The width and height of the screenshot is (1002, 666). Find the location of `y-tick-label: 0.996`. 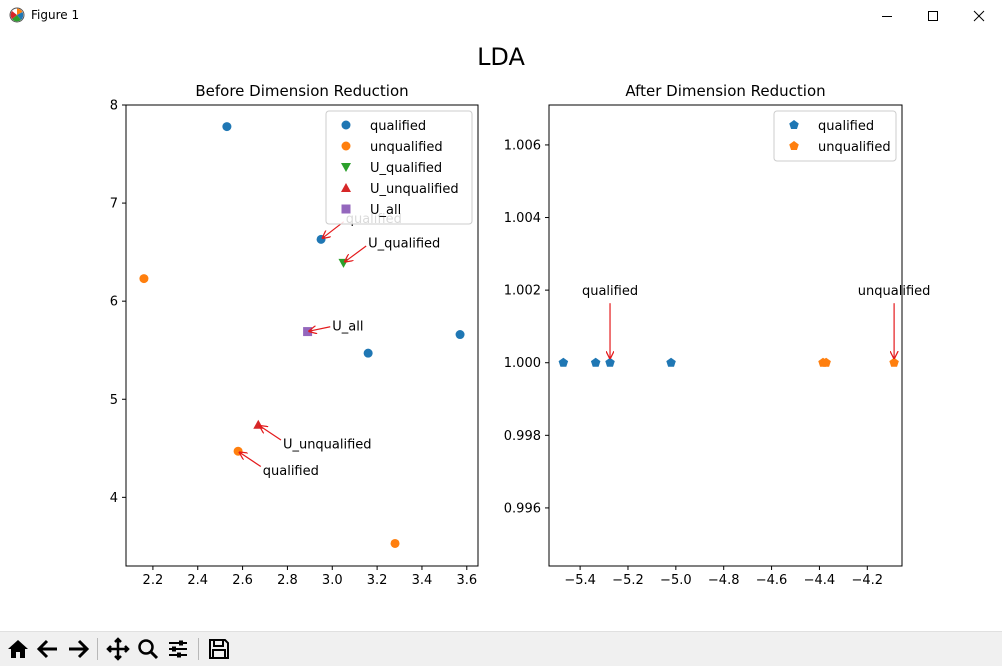

y-tick-label: 0.996 is located at coordinates (522, 508).